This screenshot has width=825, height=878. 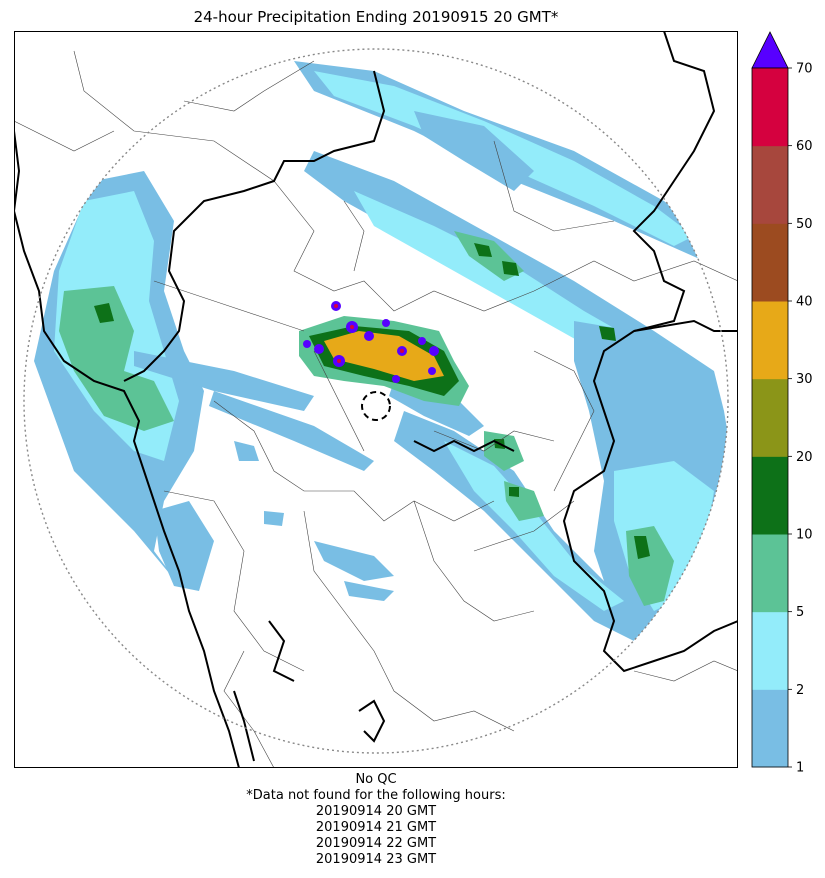 What do you see at coordinates (104, 313) in the screenshot?
I see `precip-area-west-dark` at bounding box center [104, 313].